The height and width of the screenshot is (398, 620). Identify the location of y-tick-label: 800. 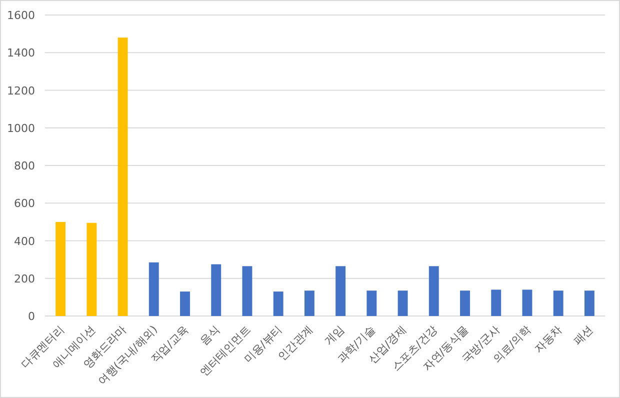
(24, 166).